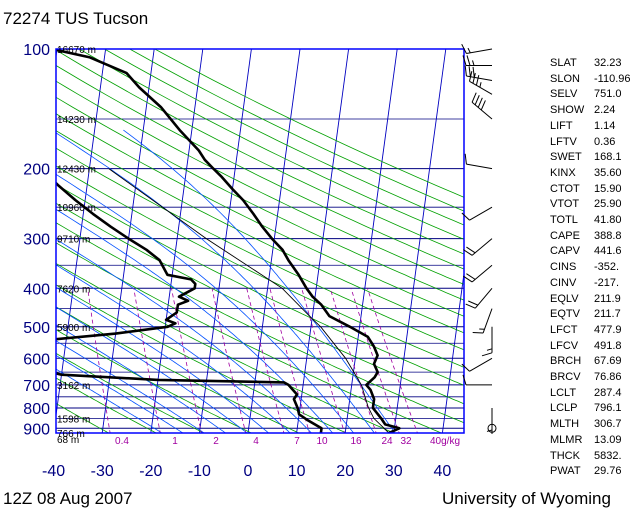  I want to click on mixing-ratio-label: 16, so click(356, 441).